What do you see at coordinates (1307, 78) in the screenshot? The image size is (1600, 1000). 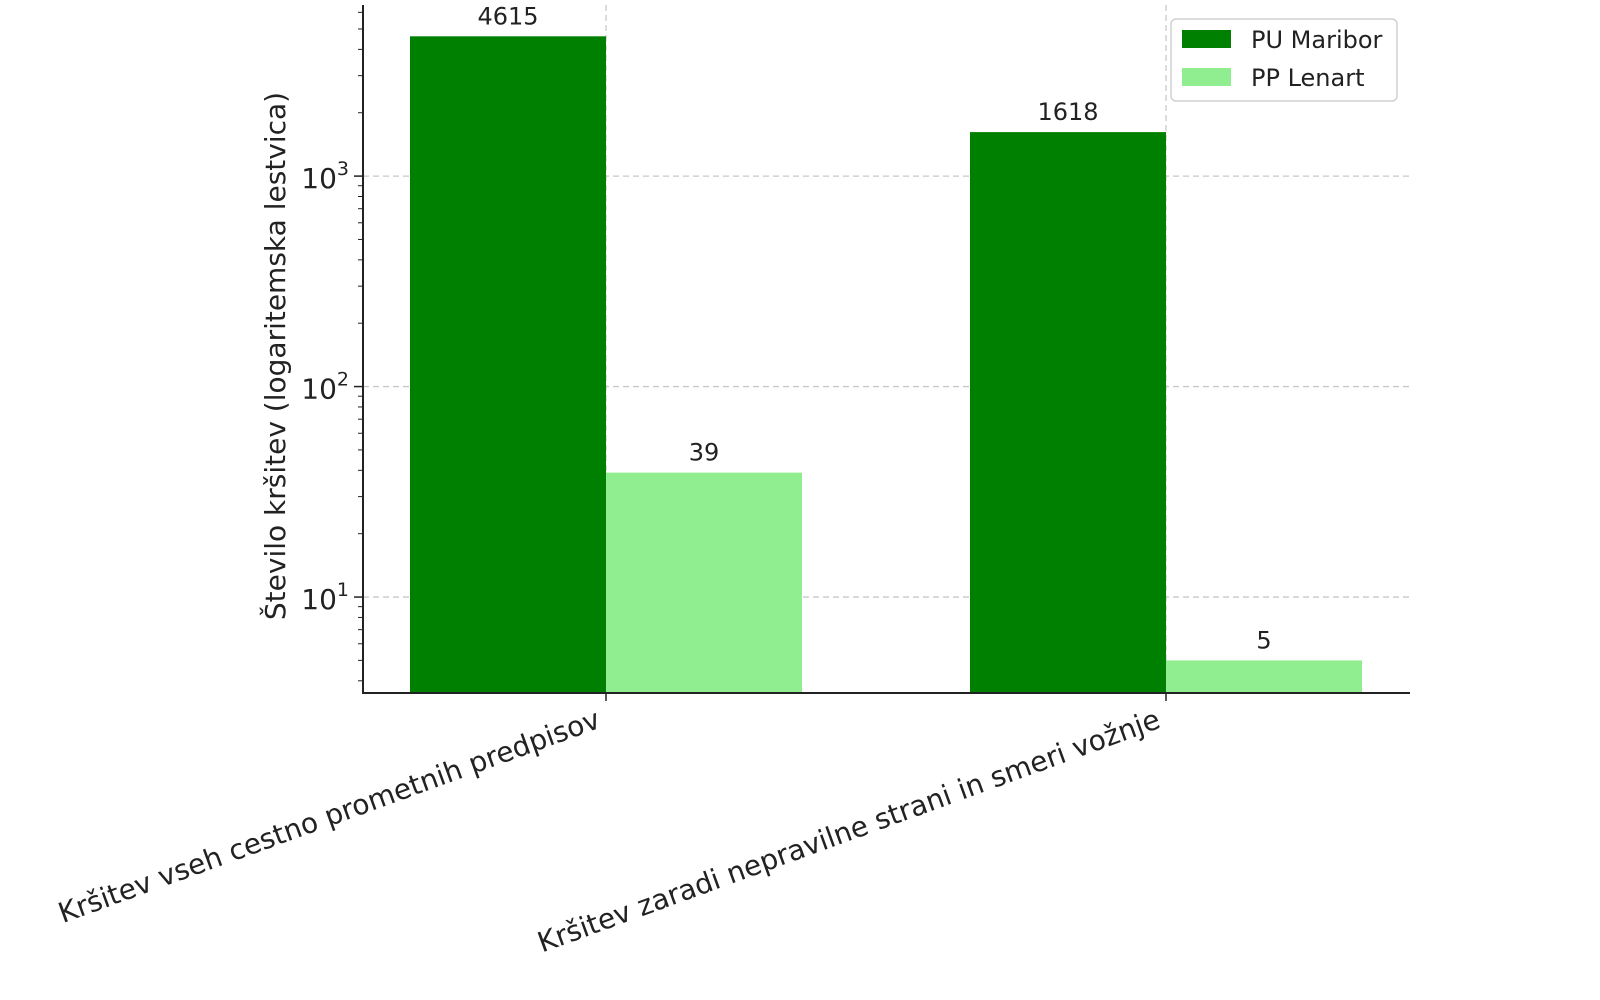 I see `legend-label: PP Lenart` at bounding box center [1307, 78].